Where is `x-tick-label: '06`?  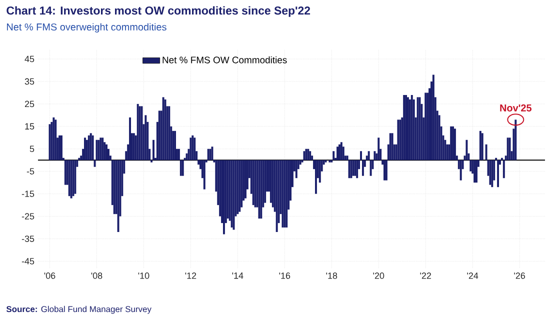 x-tick-label: '06 is located at coordinates (50, 275).